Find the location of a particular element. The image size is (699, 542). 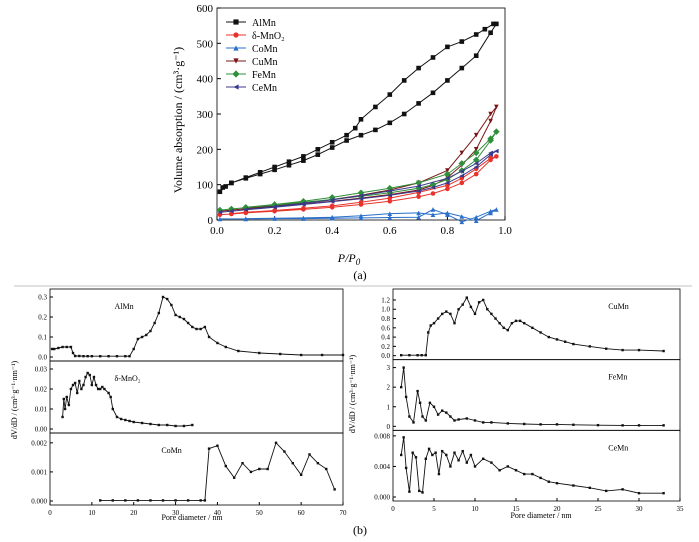

legend-label: AlMn is located at coordinates (264, 23).